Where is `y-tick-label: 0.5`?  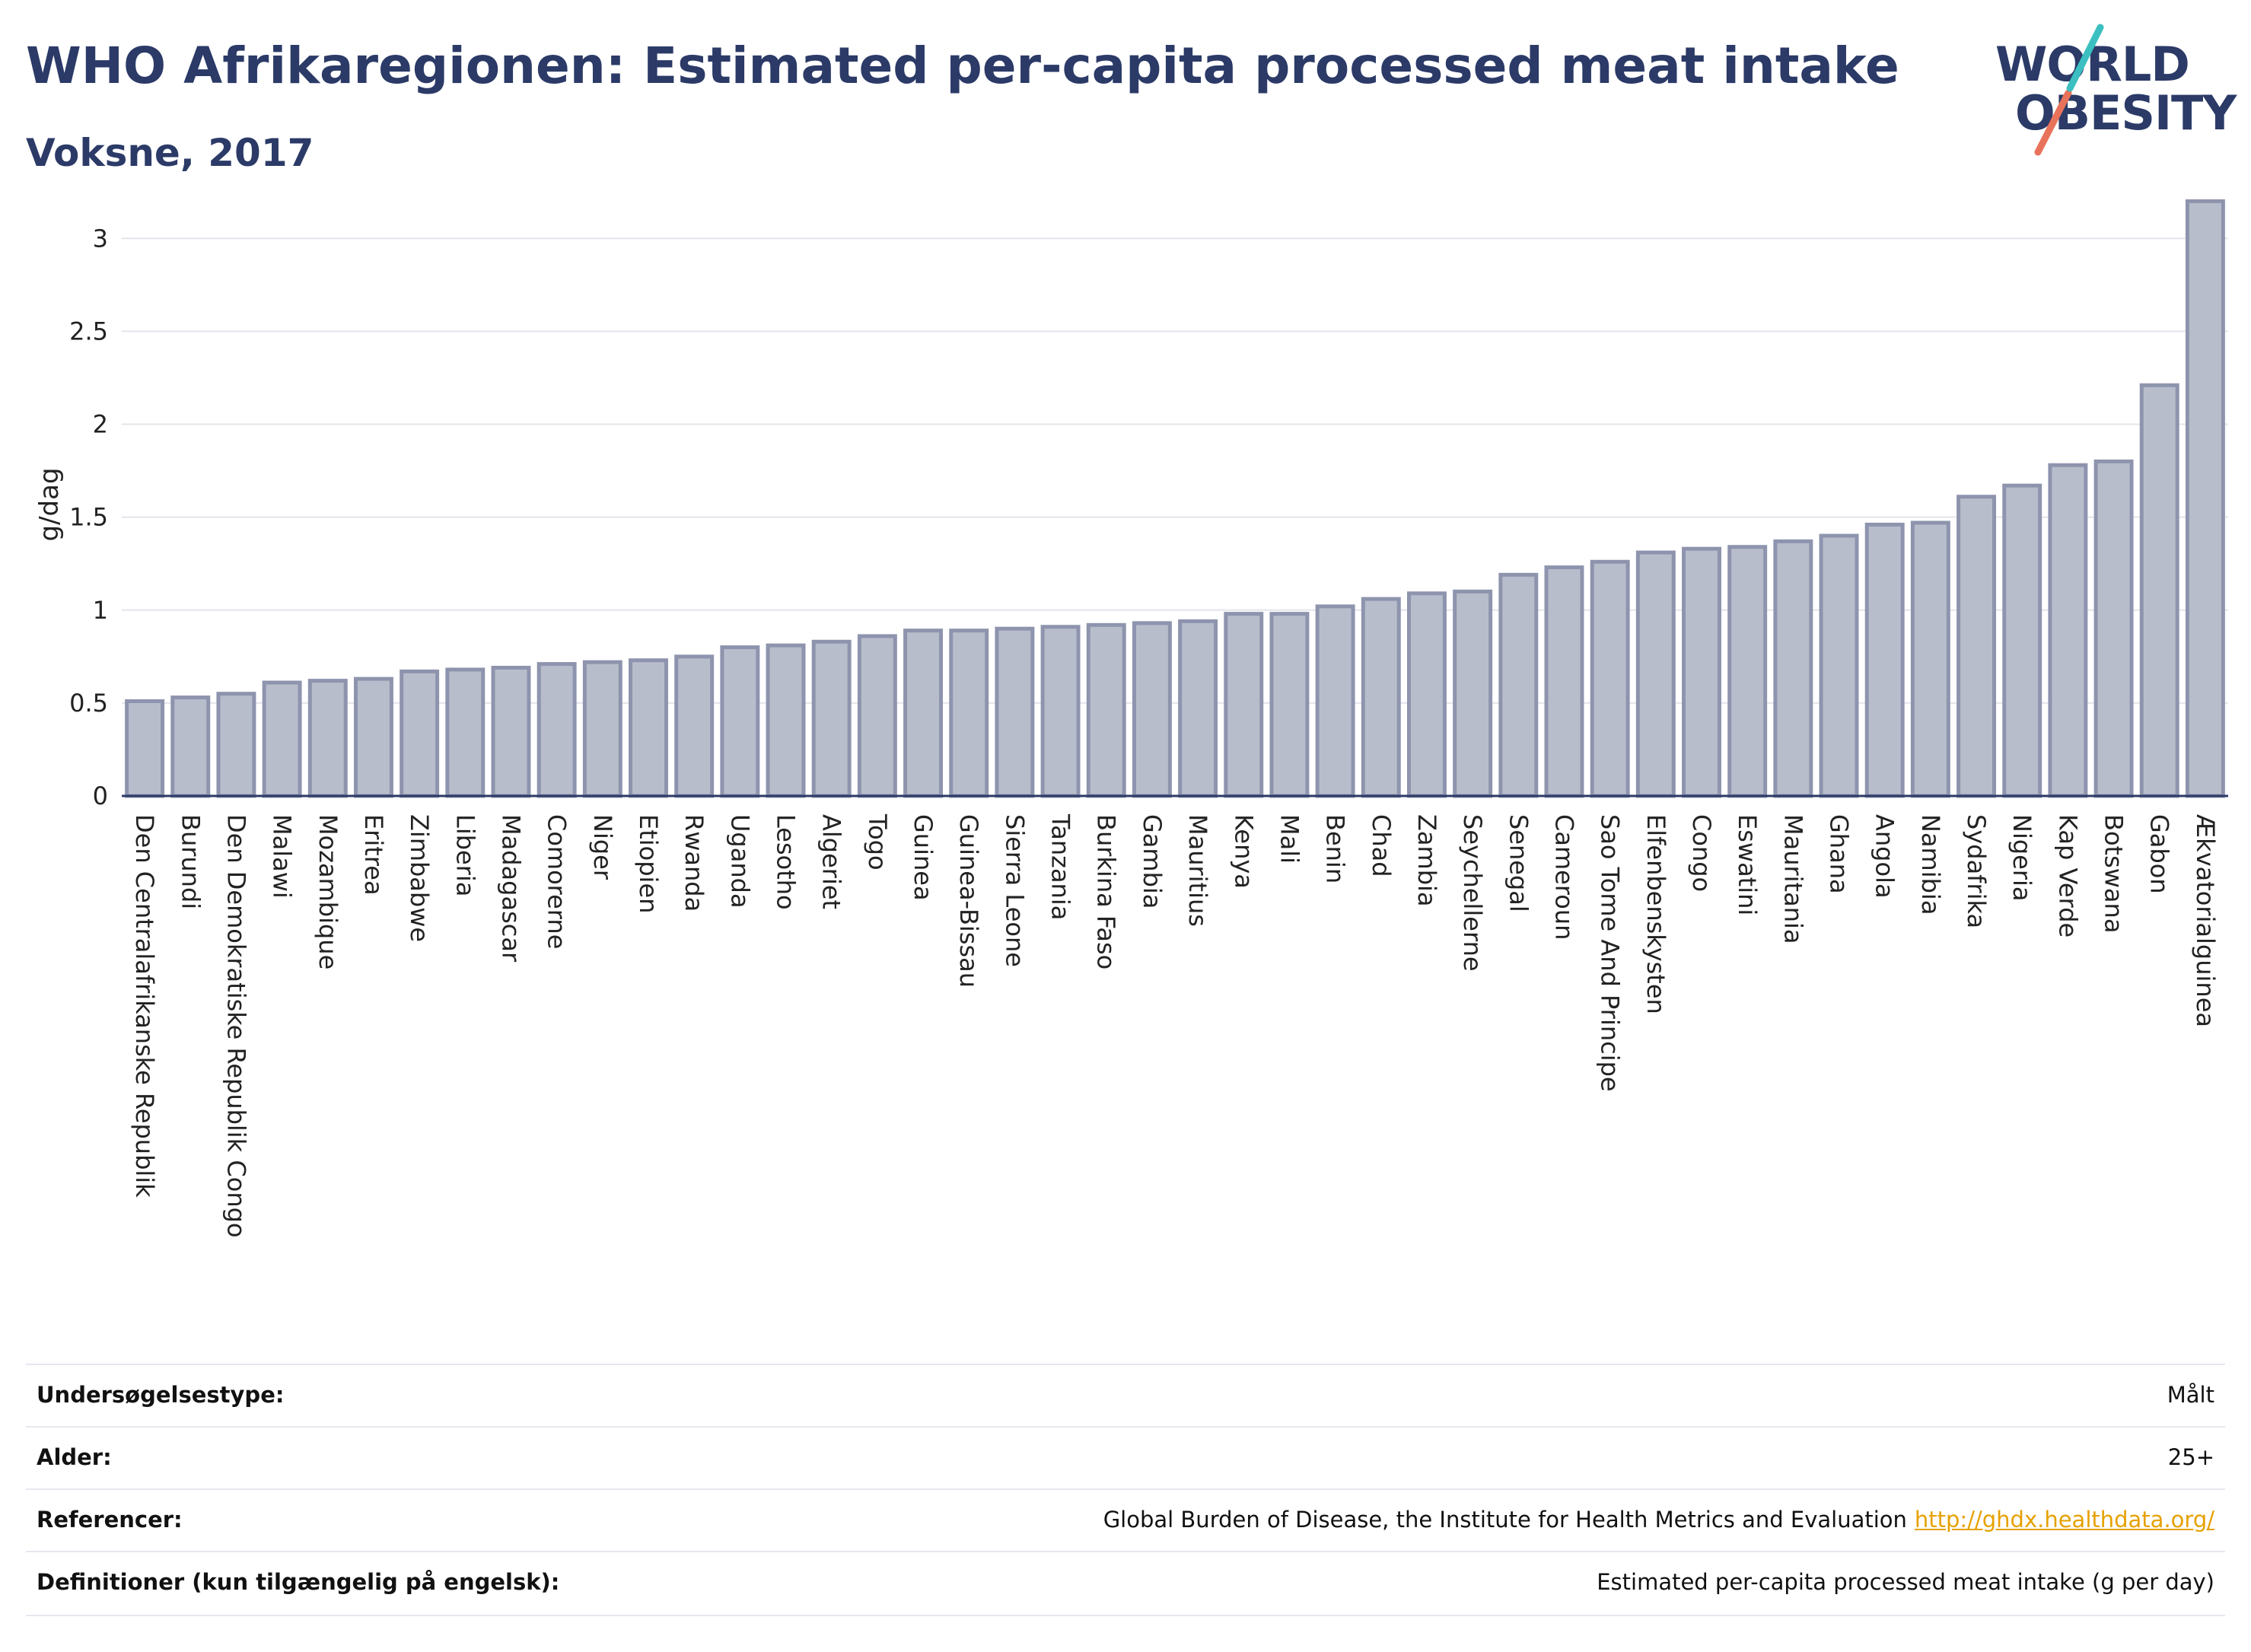 y-tick-label: 0.5 is located at coordinates (88, 703).